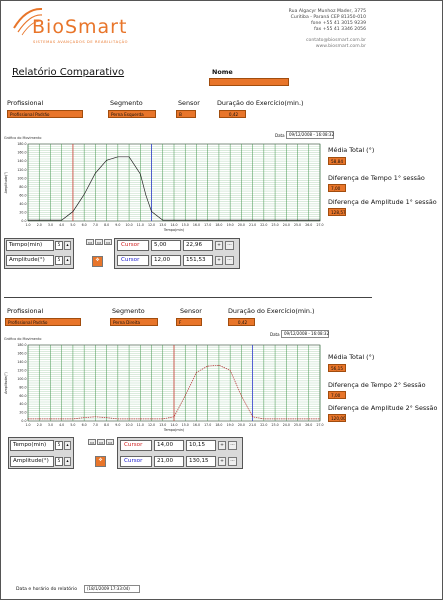  Describe the element at coordinates (186, 114) in the screenshot. I see `sensor-field: B` at that location.